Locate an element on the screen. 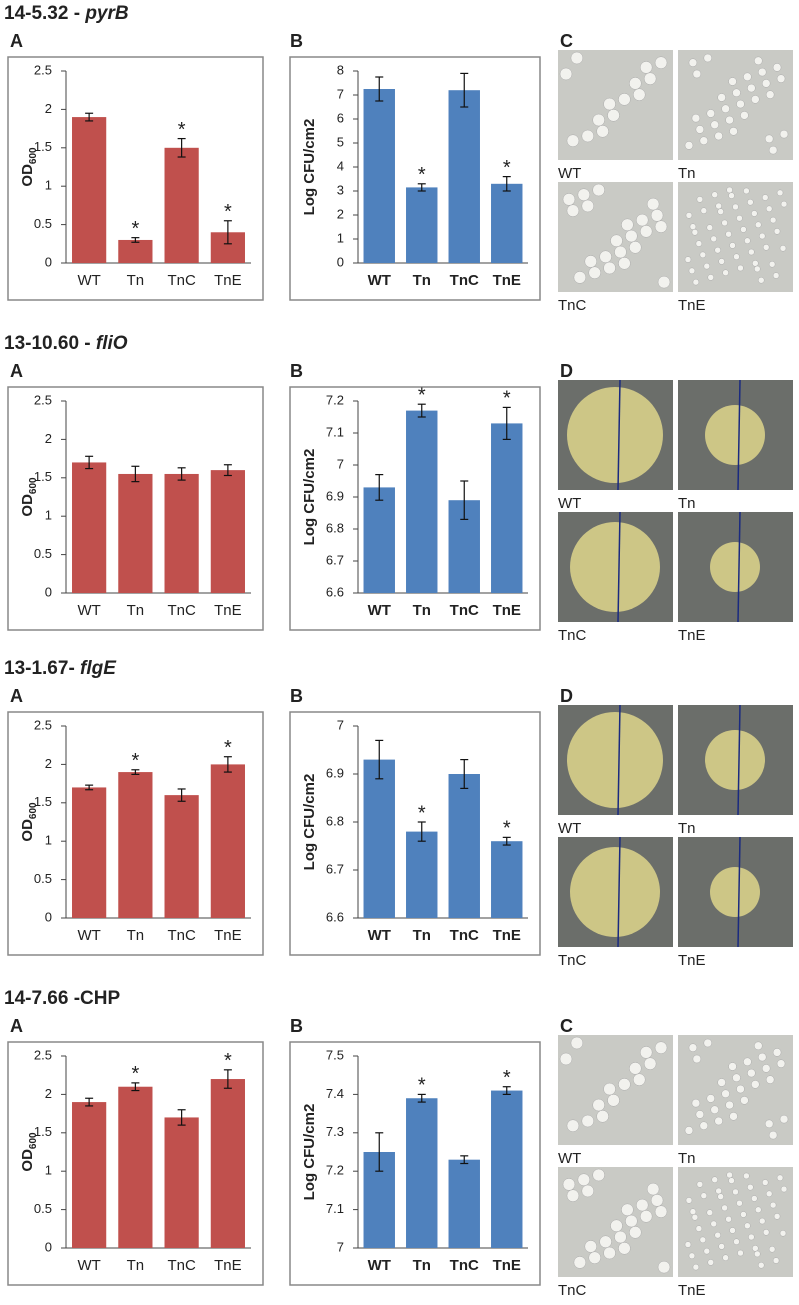 The height and width of the screenshot is (1305, 799). y-tick-label: 6.9 is located at coordinates (335, 772).